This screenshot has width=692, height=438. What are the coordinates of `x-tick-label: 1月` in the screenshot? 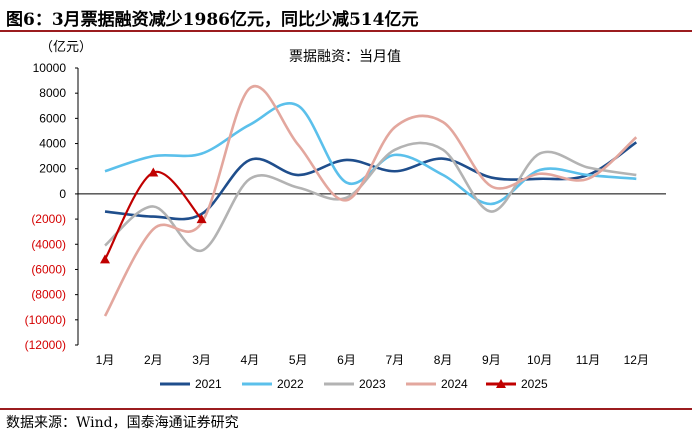 It's located at (105, 360).